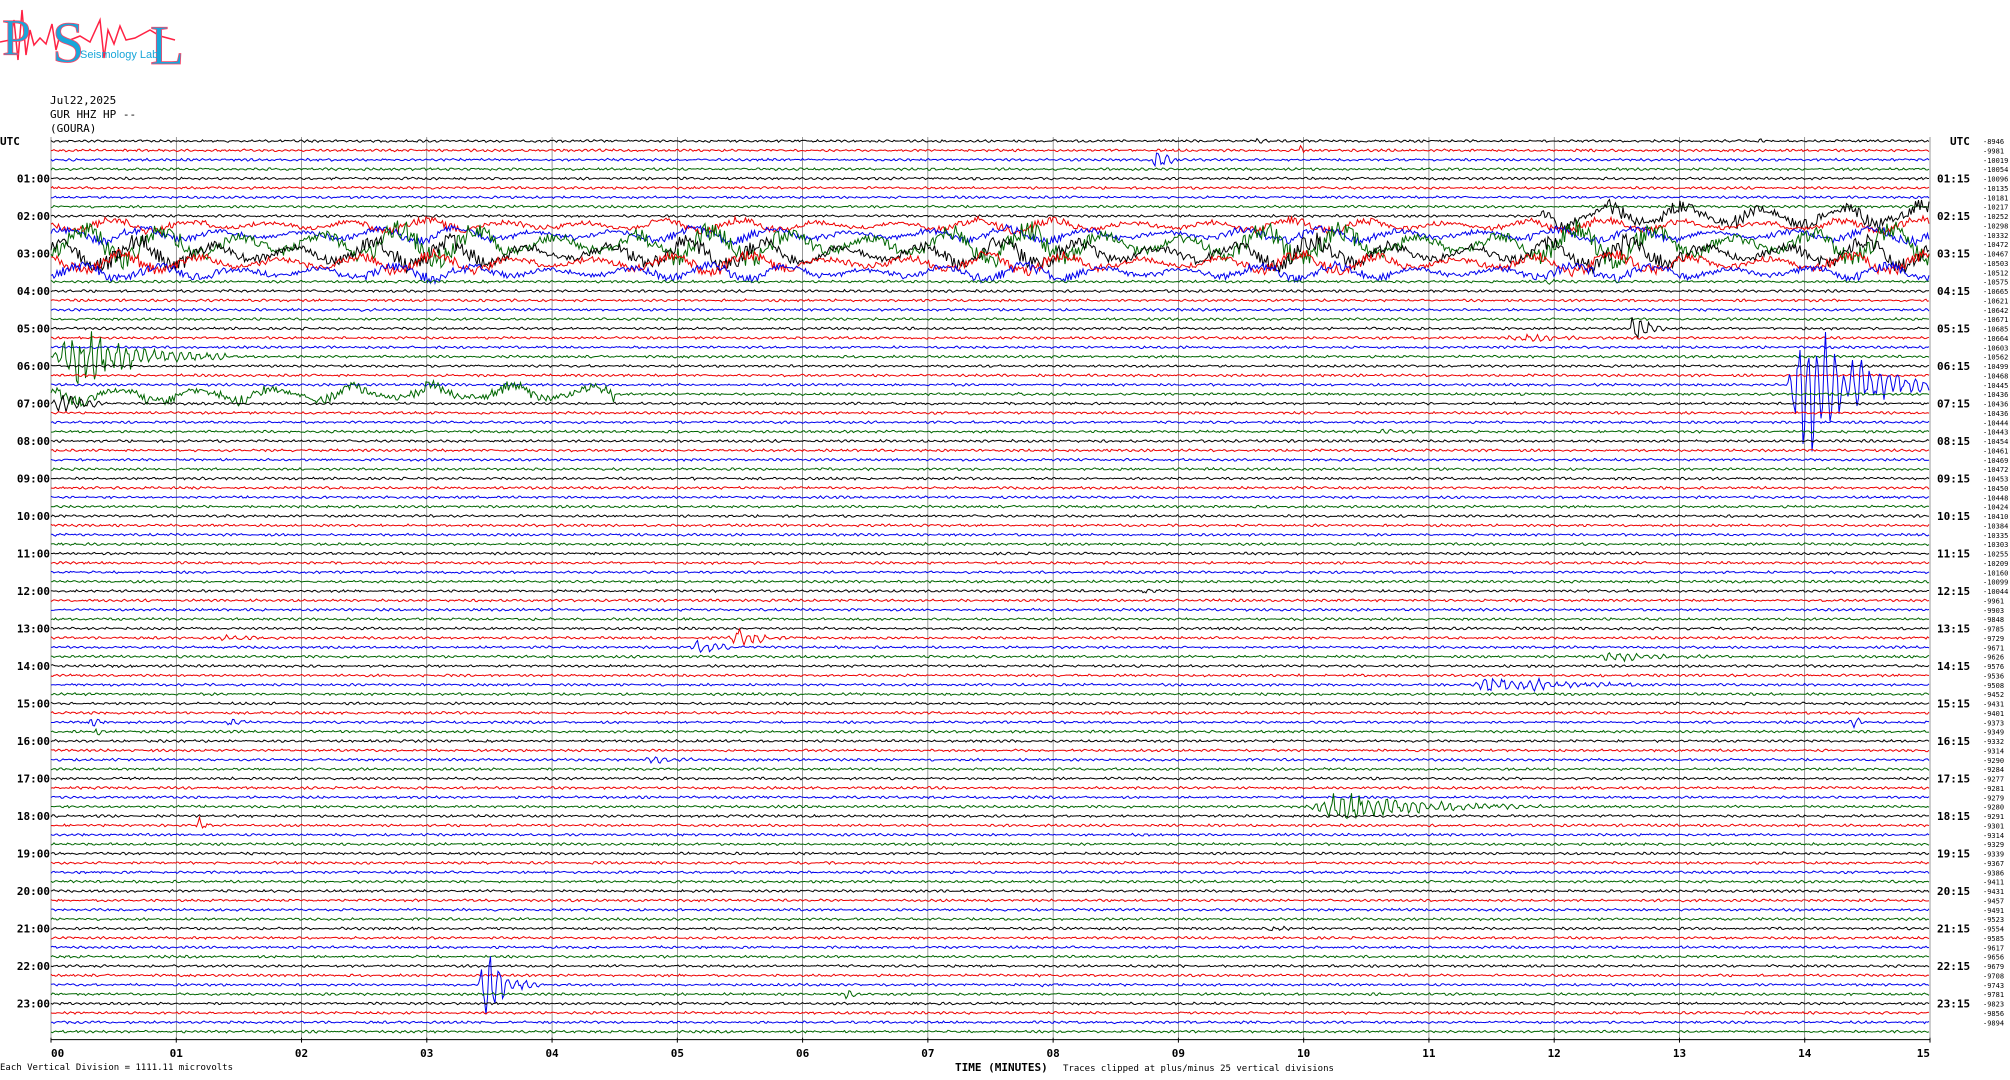 This screenshot has height=1080, width=2010. What do you see at coordinates (88, 35) in the screenshot?
I see `logo-trace` at bounding box center [88, 35].